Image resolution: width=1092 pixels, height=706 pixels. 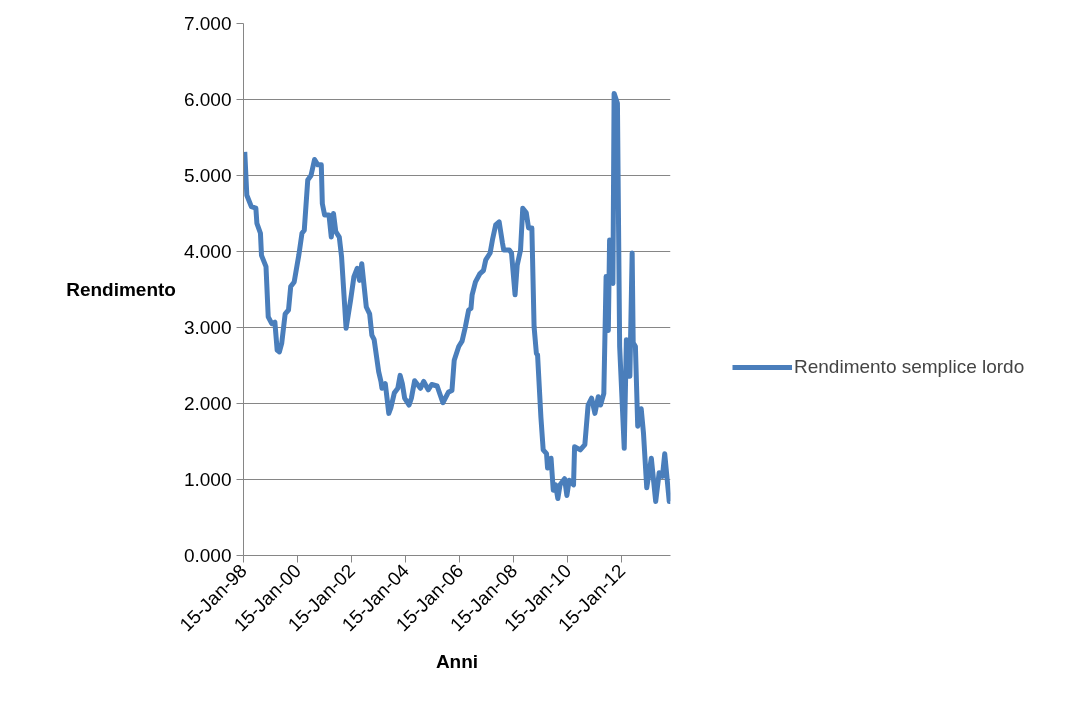 I want to click on y-tick-label: 6.000, so click(x=207, y=99).